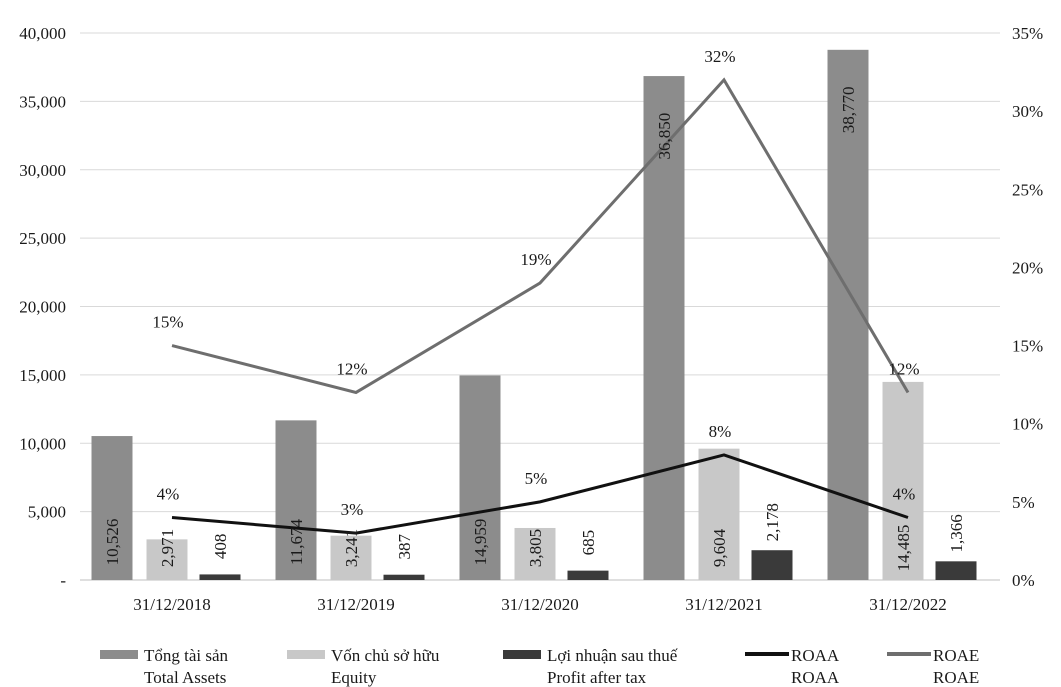 The image size is (1061, 687). Describe the element at coordinates (354, 677) in the screenshot. I see `legend-label-en: Equity` at that location.